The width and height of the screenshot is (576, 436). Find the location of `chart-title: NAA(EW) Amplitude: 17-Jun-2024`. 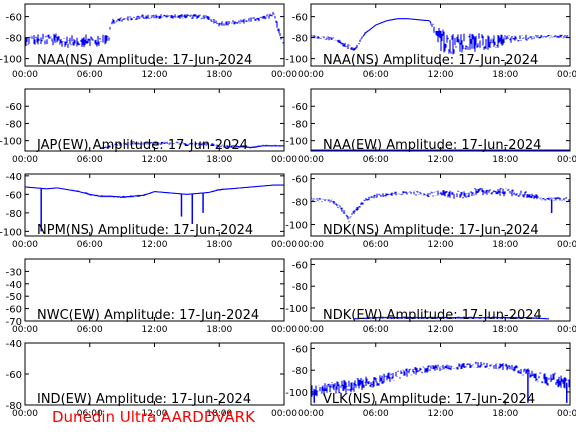

chart-title: NAA(EW) Amplitude: 17-Jun-2024 is located at coordinates (432, 145).